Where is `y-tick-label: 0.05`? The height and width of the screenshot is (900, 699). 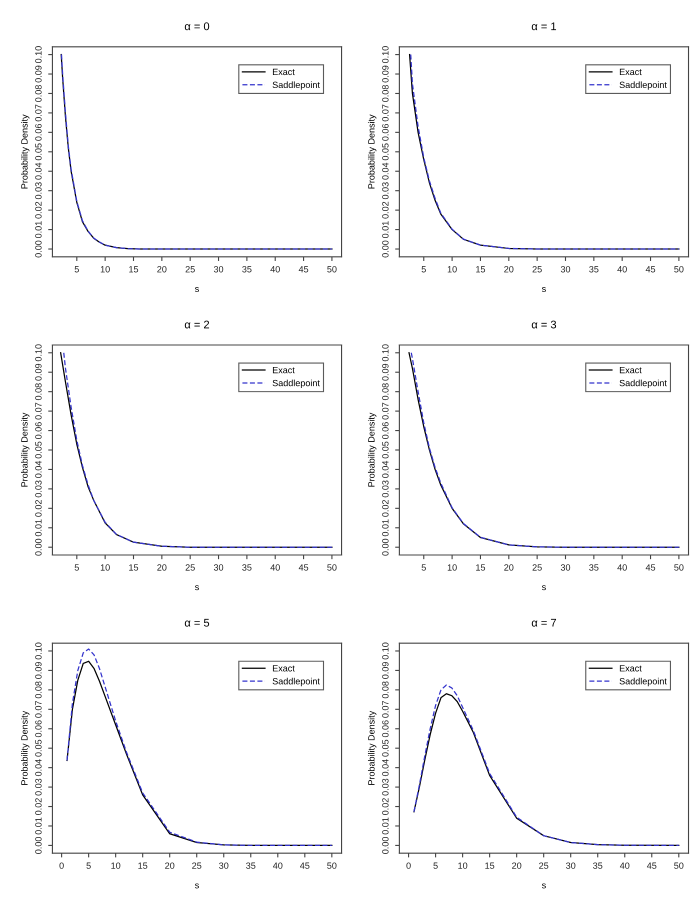 y-tick-label: 0.05 is located at coordinates (385, 450).